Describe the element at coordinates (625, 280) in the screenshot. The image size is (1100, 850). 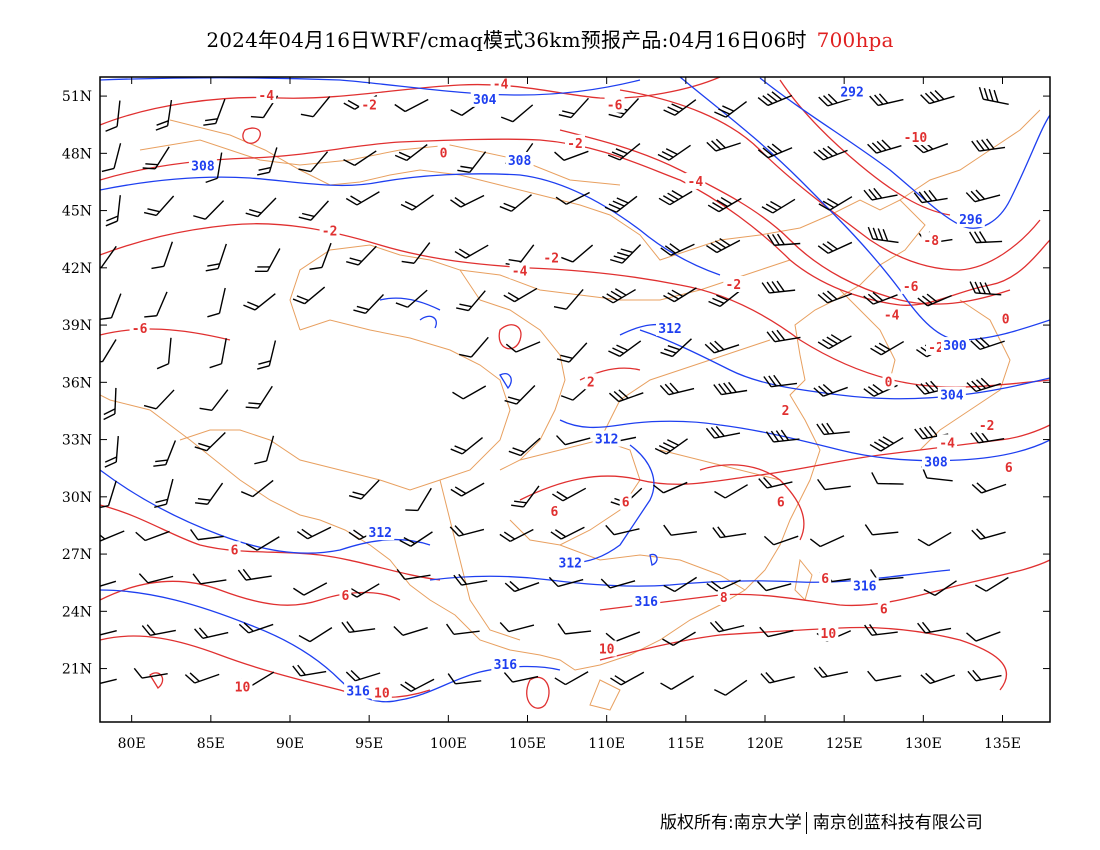
I see `inner-mongolia-border` at that location.